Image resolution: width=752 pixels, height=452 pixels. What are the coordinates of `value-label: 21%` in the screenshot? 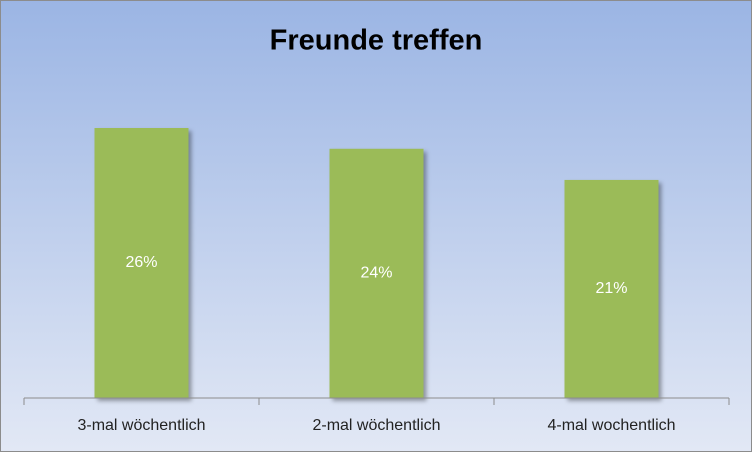 It's located at (611, 288).